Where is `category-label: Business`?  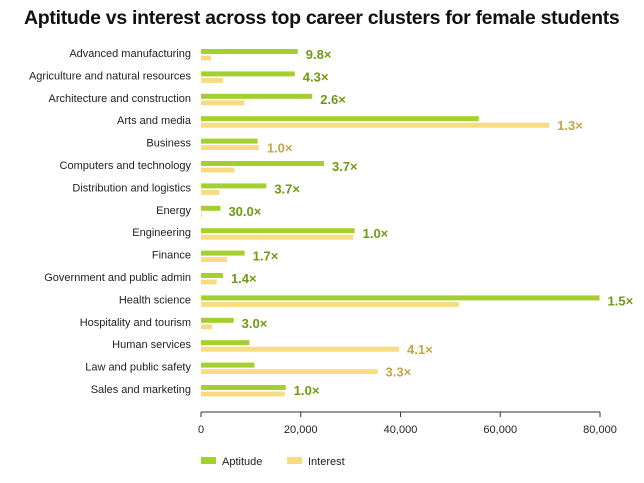 category-label: Business is located at coordinates (168, 144).